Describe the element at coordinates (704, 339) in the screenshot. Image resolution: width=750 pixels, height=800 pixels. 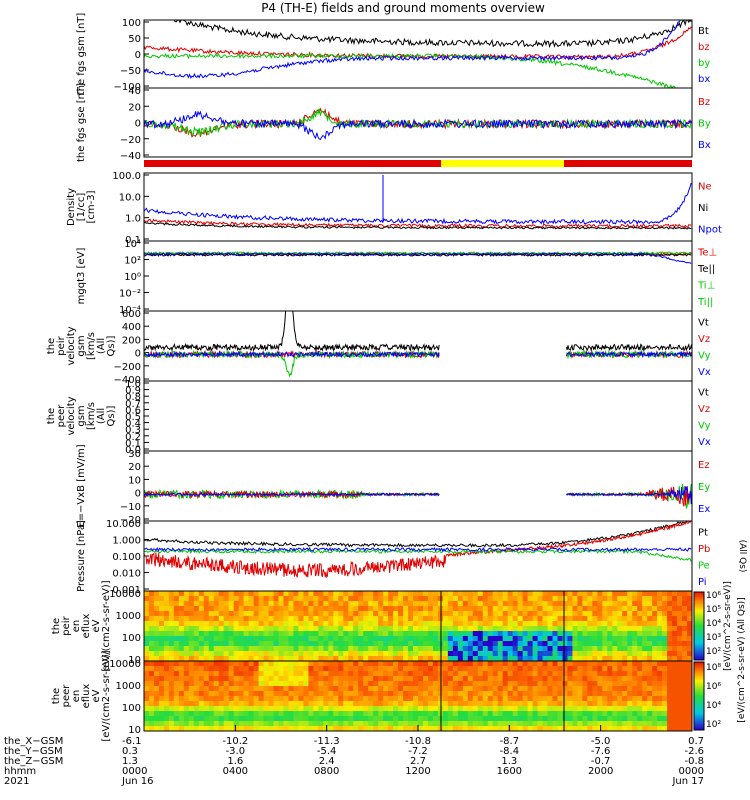
I see `legend-entry: Vz` at that location.